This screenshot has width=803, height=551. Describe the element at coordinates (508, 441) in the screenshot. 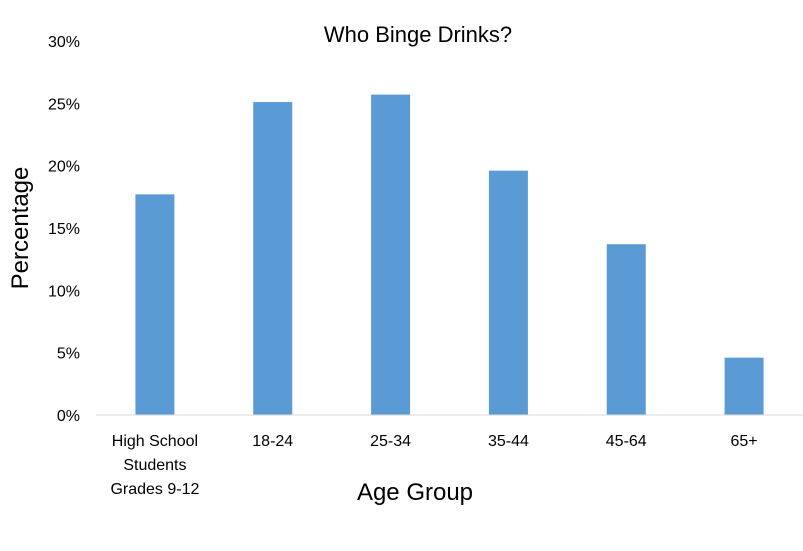

I see `x-tick-label: 35-44` at that location.